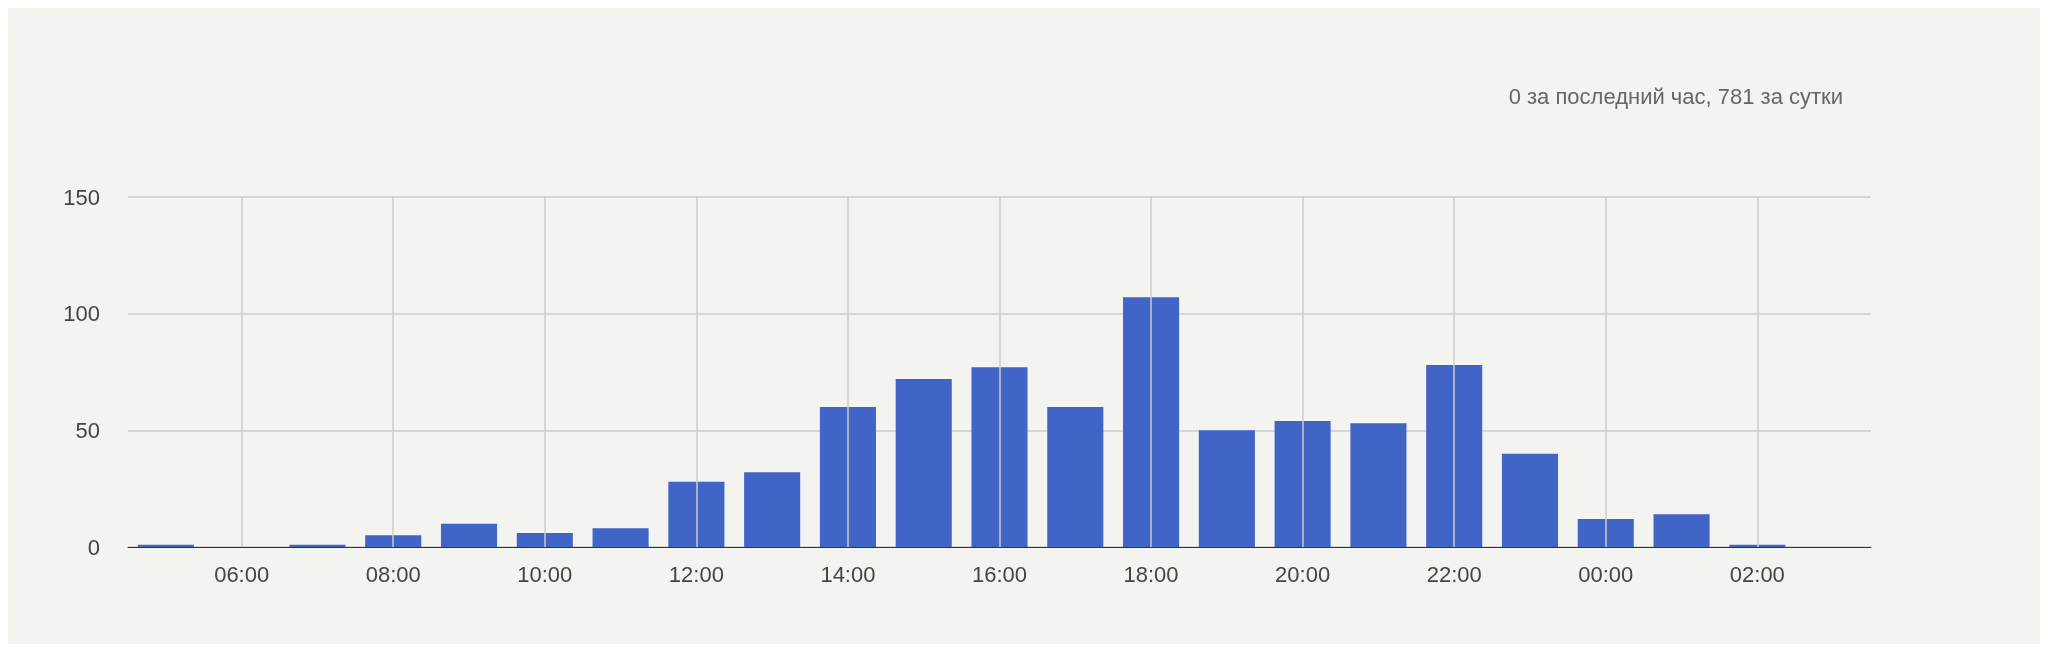 The width and height of the screenshot is (2048, 652). I want to click on x-tick-label: 16:00, so click(999, 574).